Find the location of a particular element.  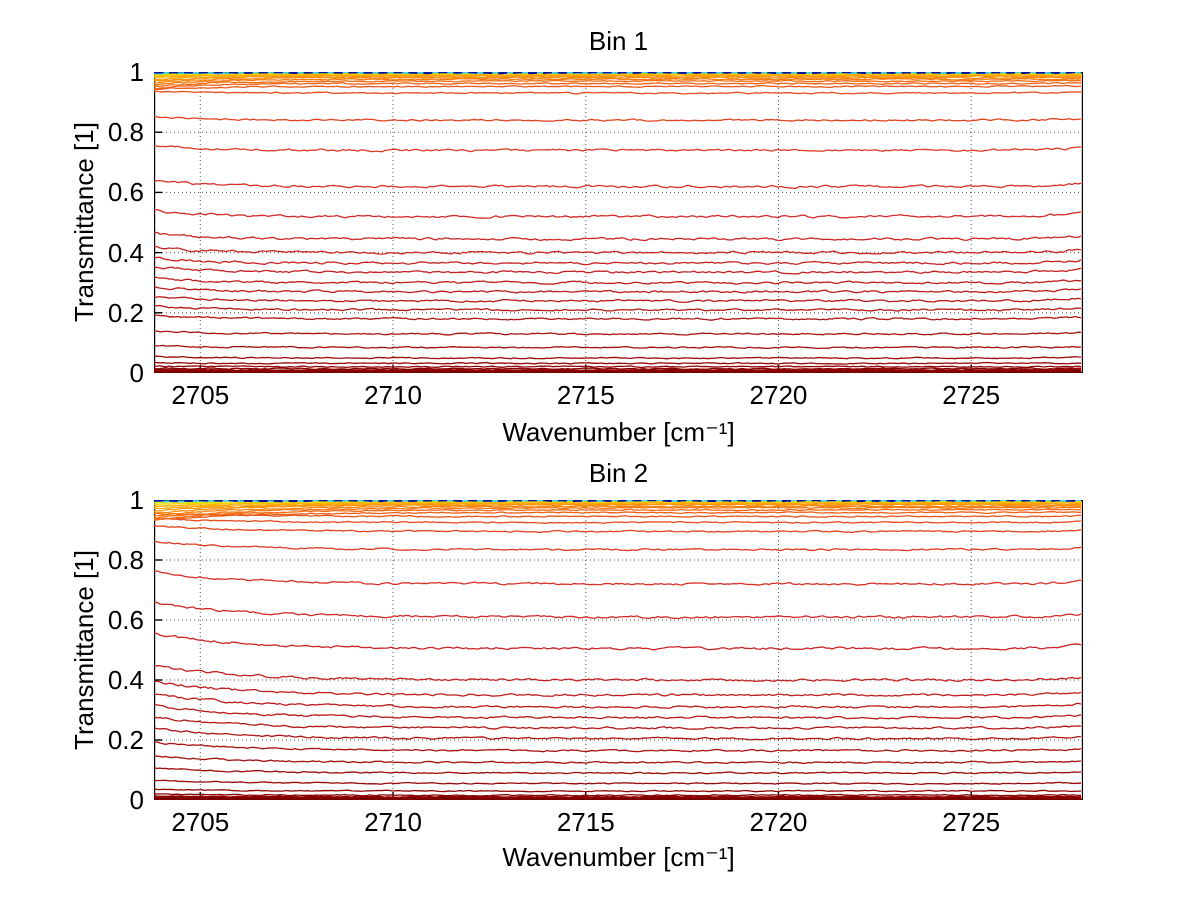

subplot2-y-axis-label: Transmittance [1] is located at coordinates (84, 650).